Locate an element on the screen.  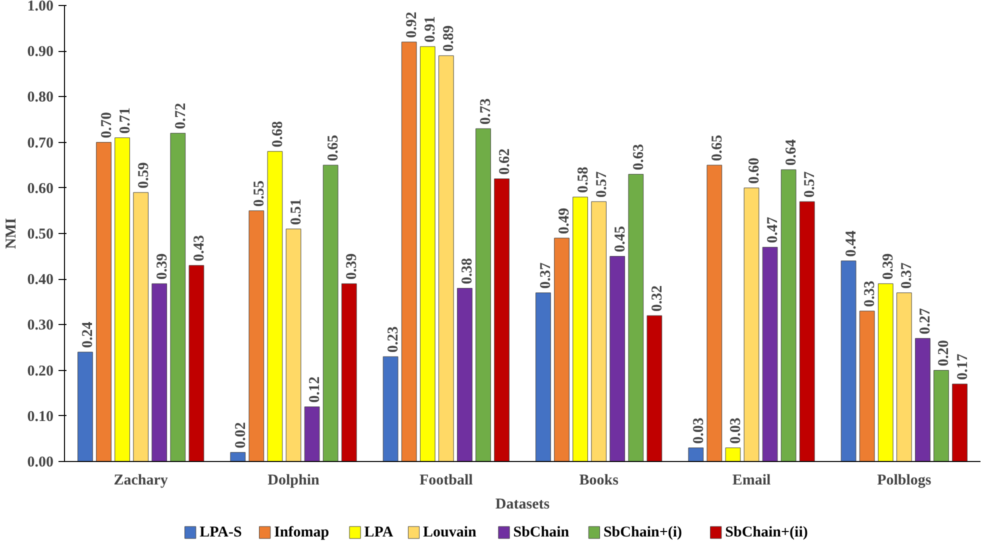
data-label: 0.24 is located at coordinates (88, 334).